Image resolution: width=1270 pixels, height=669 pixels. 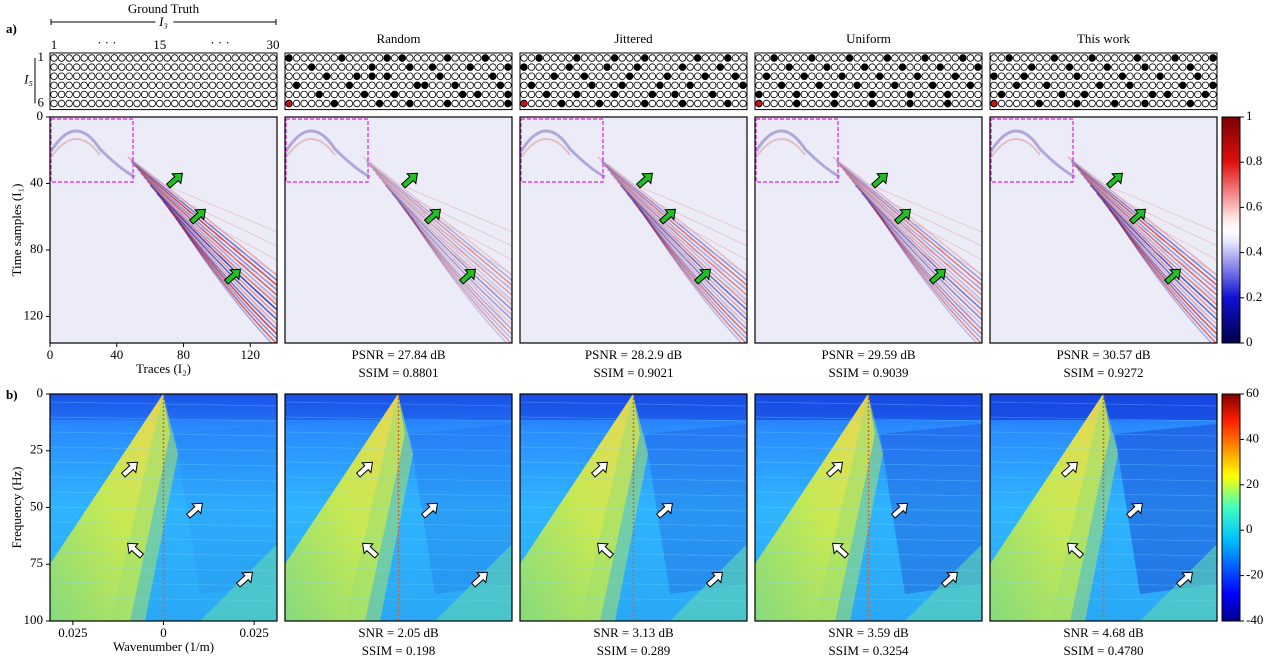 I want to click on colorbar, so click(x=1231, y=507).